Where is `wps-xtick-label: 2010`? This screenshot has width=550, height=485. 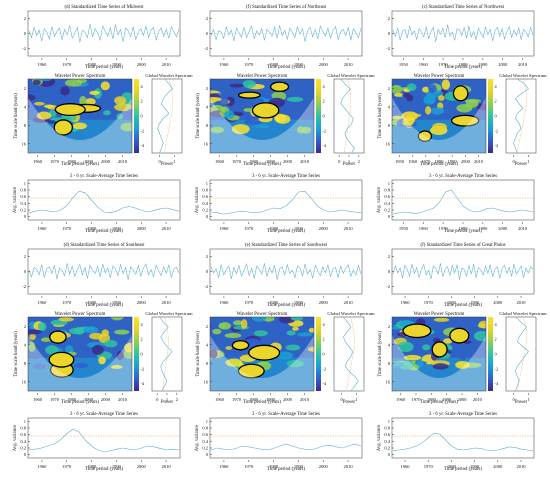
wps-xtick-label: 2010 is located at coordinates (123, 161).